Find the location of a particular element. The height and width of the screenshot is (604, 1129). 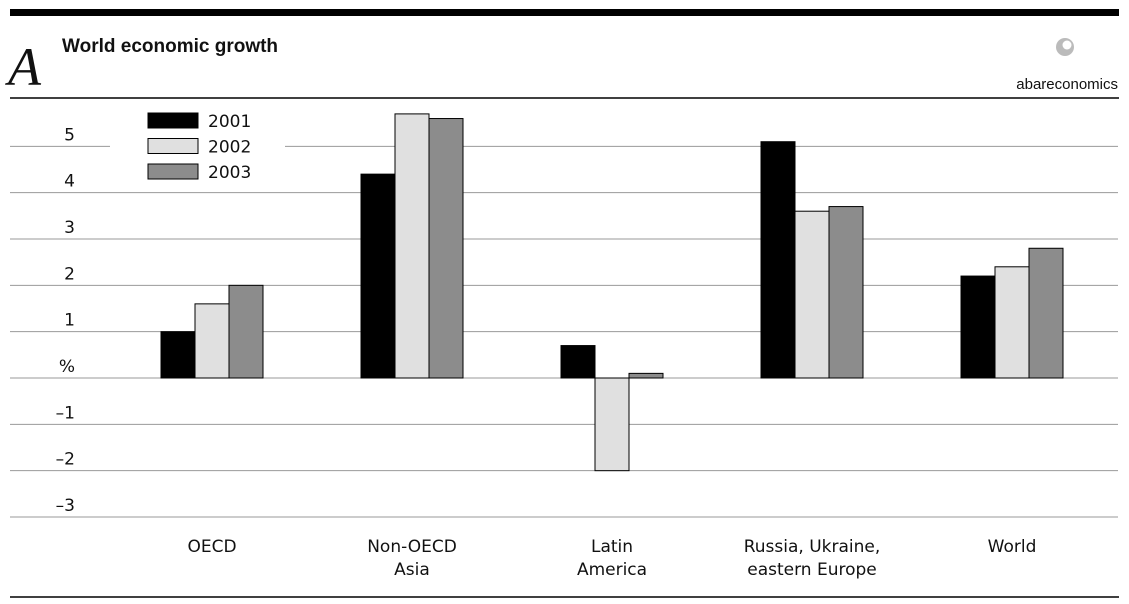

y-tick-label: –1 is located at coordinates (65, 413).